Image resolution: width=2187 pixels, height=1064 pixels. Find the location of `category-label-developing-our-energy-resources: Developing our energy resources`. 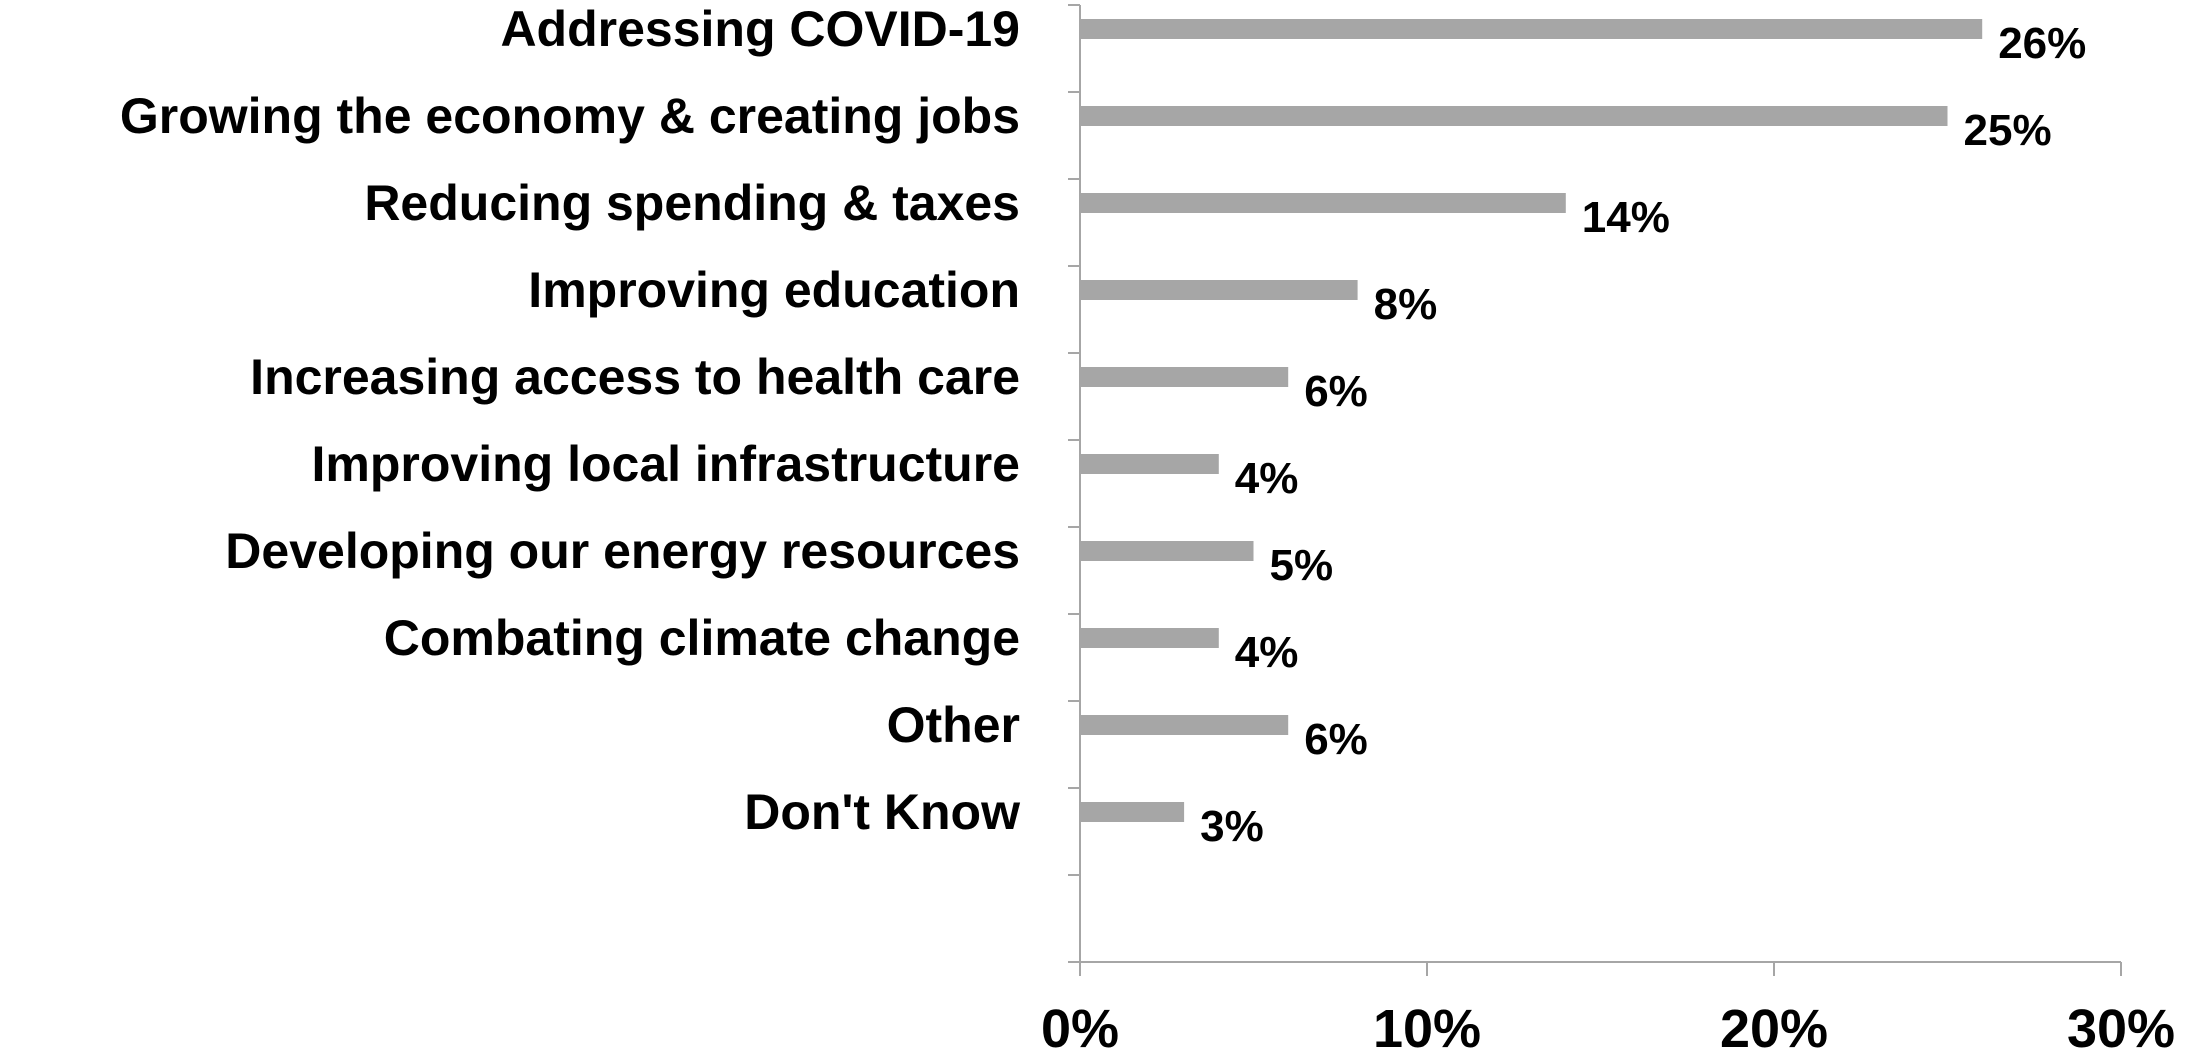

category-label-developing-our-energy-resources: Developing our energy resources is located at coordinates (622, 551).